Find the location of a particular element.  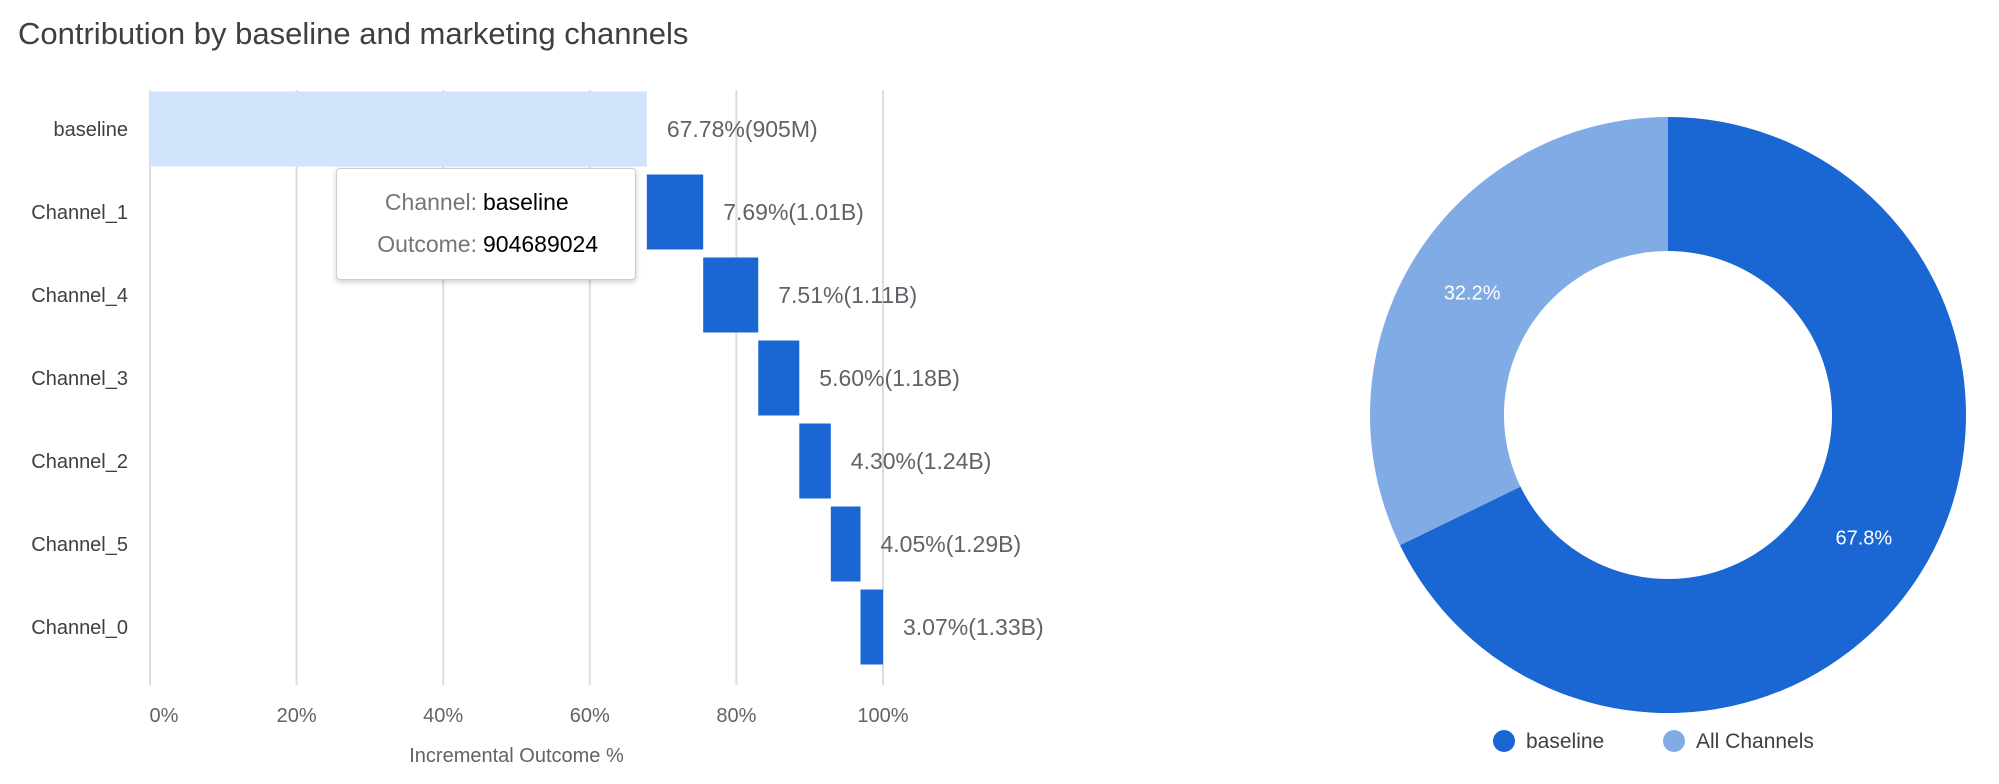

x-tick-label: 0% is located at coordinates (164, 716).